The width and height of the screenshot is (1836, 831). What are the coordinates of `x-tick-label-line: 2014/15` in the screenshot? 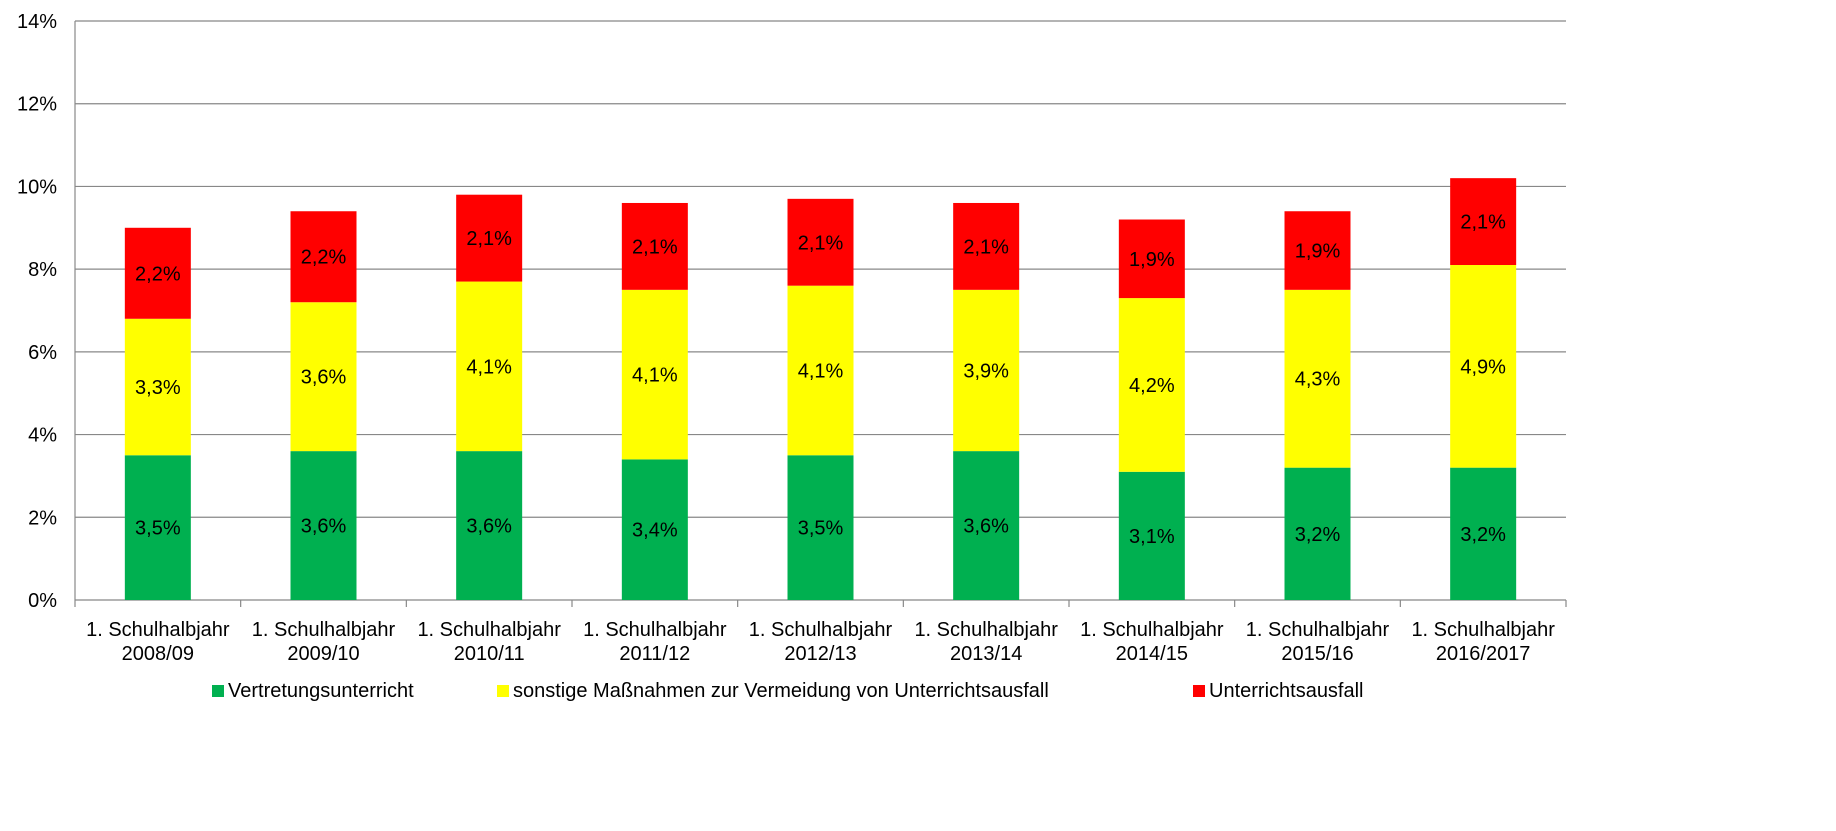 It's located at (1152, 654).